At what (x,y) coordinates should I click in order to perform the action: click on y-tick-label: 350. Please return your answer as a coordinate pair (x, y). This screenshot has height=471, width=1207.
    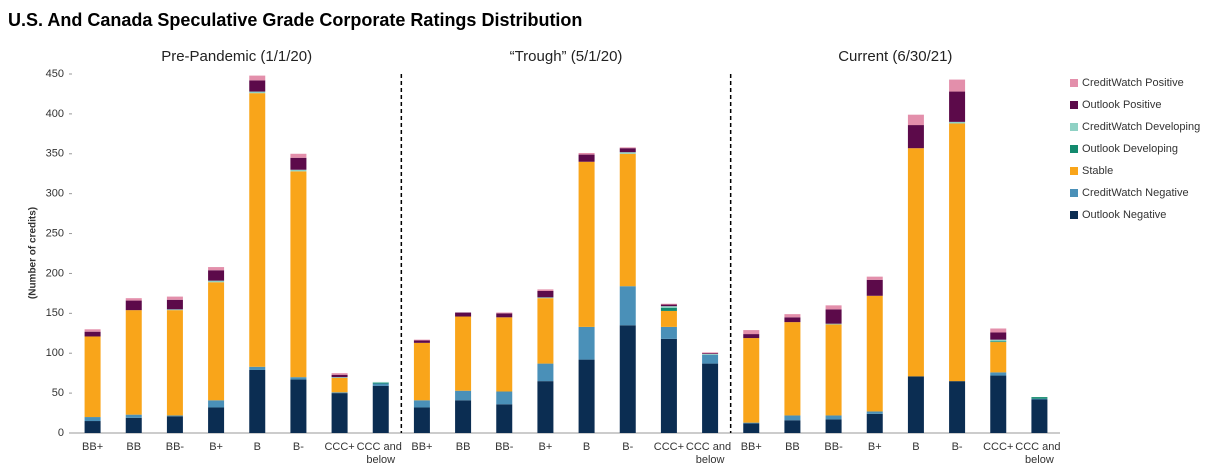
    Looking at the image, I should click on (55, 154).